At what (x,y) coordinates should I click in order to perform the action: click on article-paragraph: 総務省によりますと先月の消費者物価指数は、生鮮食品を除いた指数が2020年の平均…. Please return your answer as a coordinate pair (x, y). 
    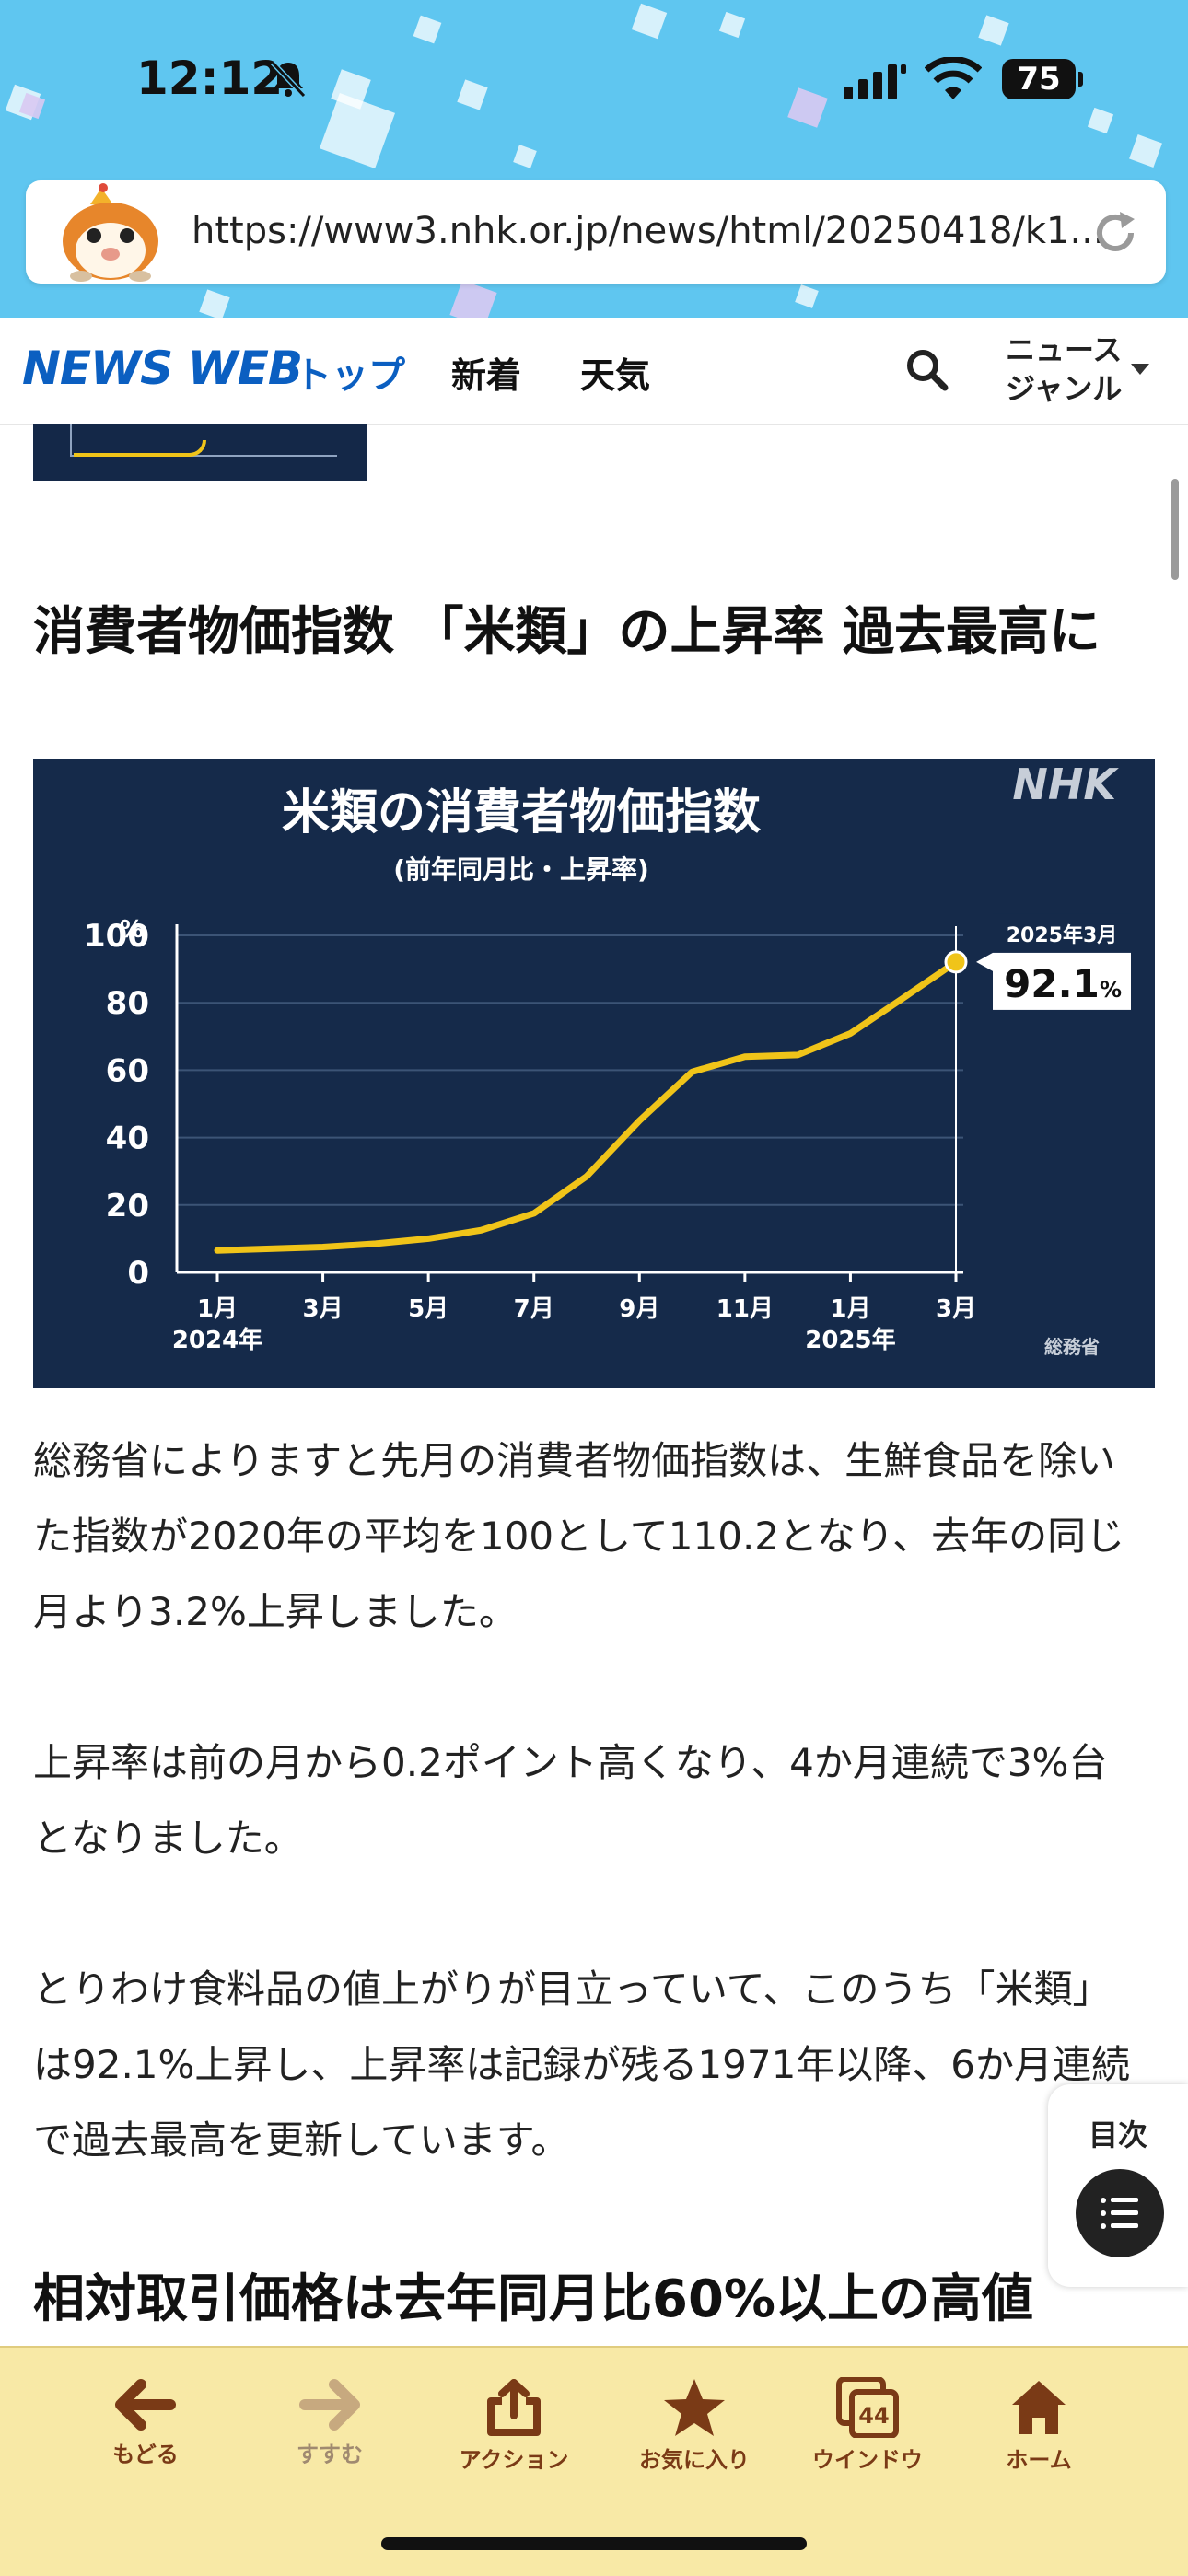
    Looking at the image, I should click on (585, 1536).